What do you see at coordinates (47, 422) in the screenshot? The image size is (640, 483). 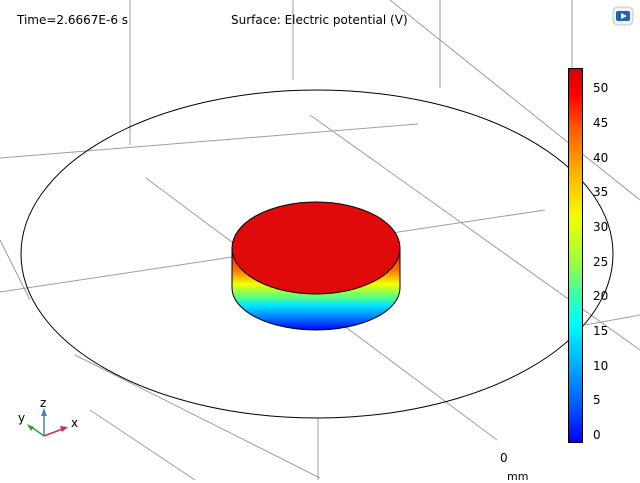 I see `axis-triad-icon` at bounding box center [47, 422].